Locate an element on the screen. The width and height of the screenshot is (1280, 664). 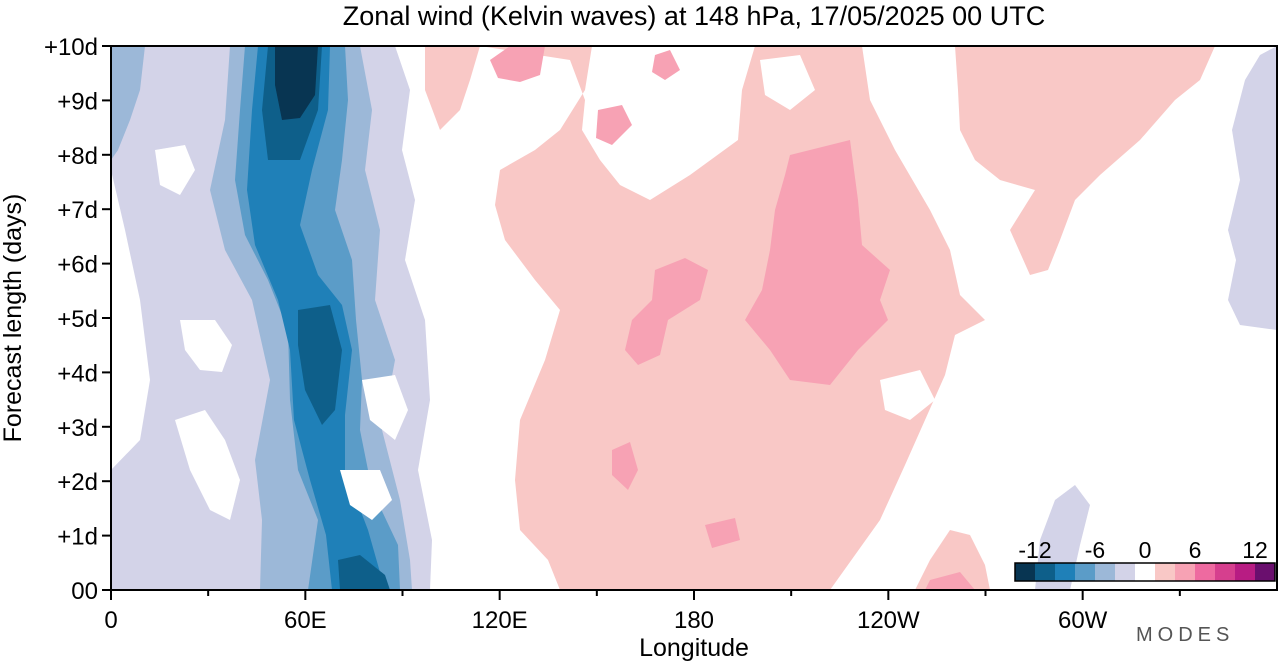
westerly-contour-6-mid is located at coordinates (666, 311).